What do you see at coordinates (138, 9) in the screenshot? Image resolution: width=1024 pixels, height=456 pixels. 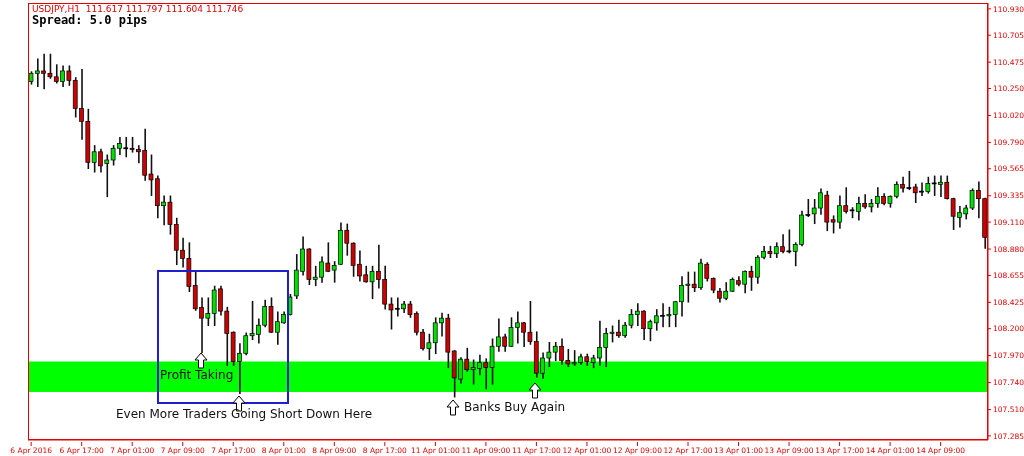 I see `chart-title: USDJPY,H1 111.617 111.797 111.604 111.746` at bounding box center [138, 9].